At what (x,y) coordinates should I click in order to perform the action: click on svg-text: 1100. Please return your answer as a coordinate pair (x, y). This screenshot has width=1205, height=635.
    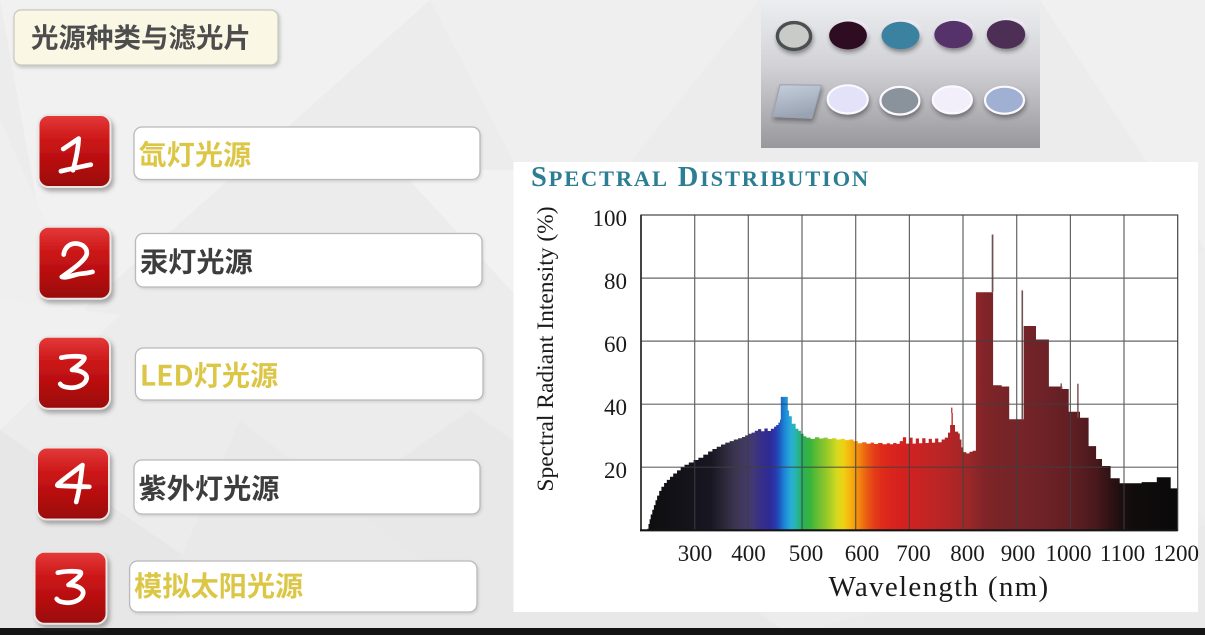
    Looking at the image, I should click on (1122, 553).